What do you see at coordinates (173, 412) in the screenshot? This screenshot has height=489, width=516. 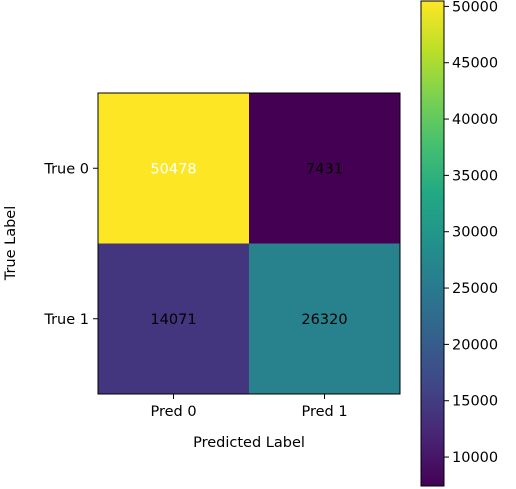 I see `x-tick-label: Pred 0` at bounding box center [173, 412].